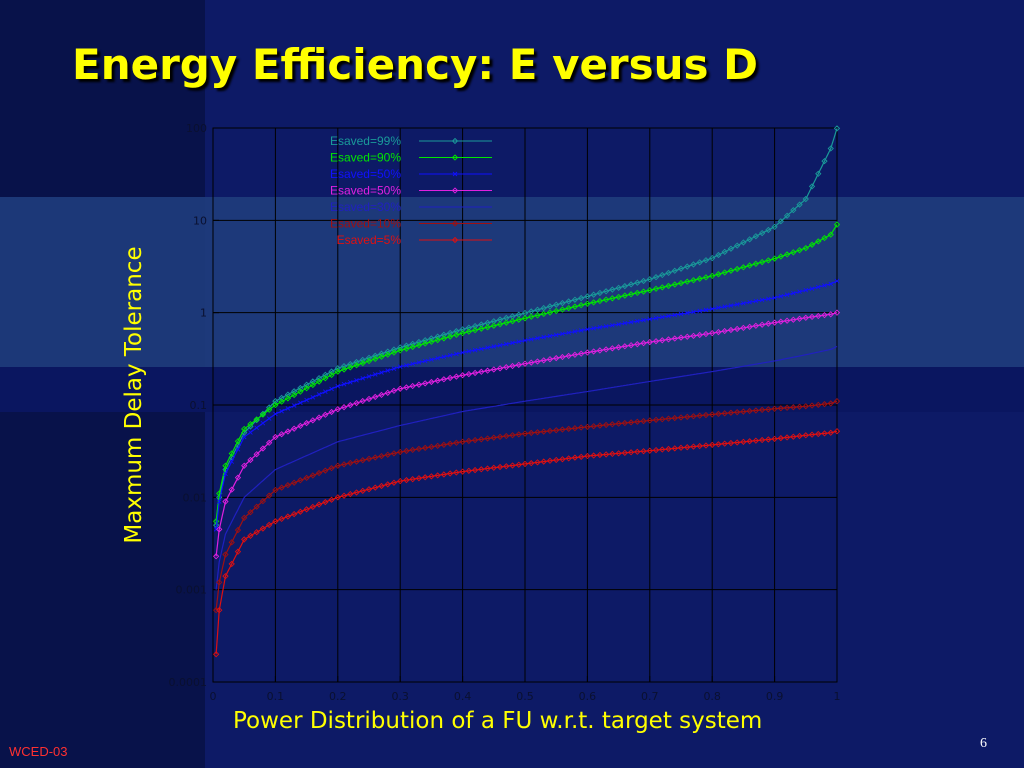  I want to click on x-tick-label: 0.1, so click(276, 696).